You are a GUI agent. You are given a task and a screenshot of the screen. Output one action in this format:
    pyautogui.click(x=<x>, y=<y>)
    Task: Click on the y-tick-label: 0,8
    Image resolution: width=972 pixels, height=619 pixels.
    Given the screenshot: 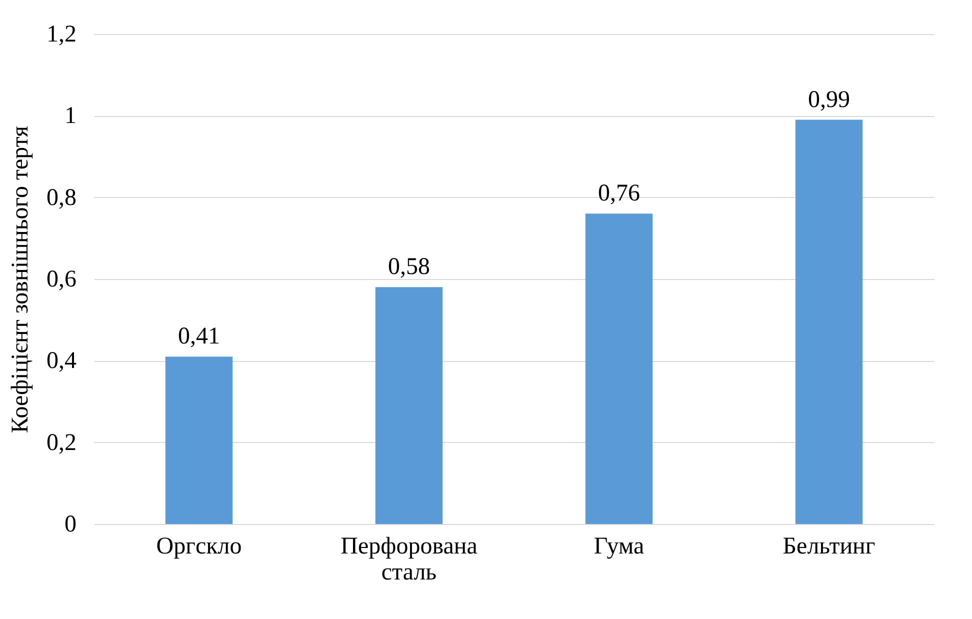 What is the action you would take?
    pyautogui.click(x=61, y=197)
    